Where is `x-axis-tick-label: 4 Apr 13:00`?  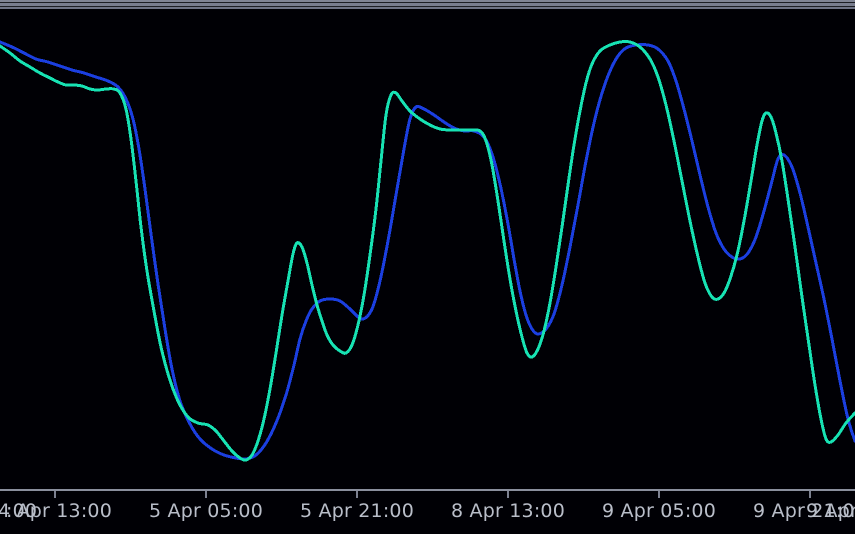 x-axis-tick-label: 4 Apr 13:00 is located at coordinates (56, 511).